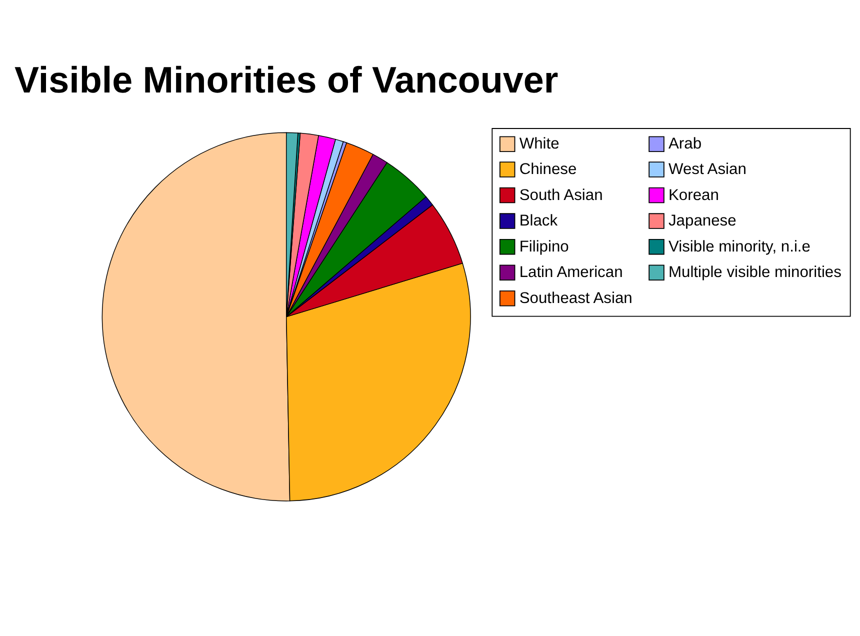 The width and height of the screenshot is (860, 636). What do you see at coordinates (538, 221) in the screenshot?
I see `legend-label: Black` at bounding box center [538, 221].